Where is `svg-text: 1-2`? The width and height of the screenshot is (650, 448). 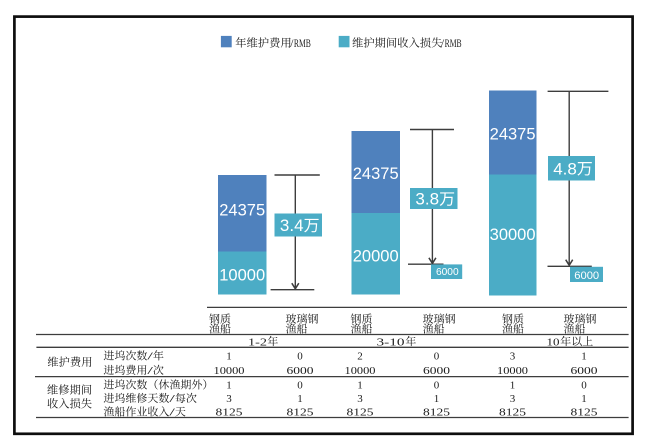
svg-text: 1-2 is located at coordinates (257, 342).